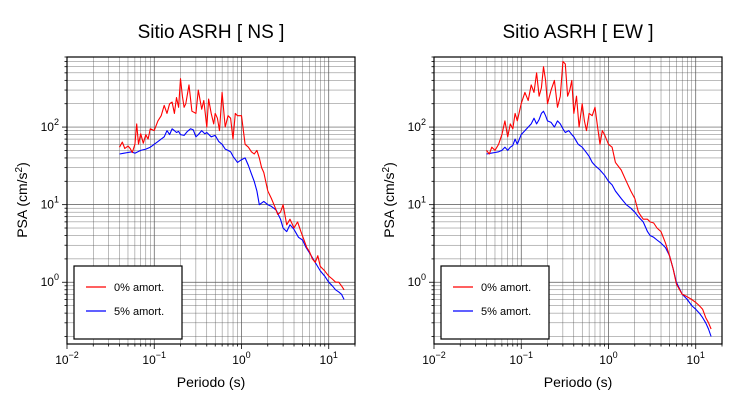 The image size is (730, 405). Describe the element at coordinates (211, 32) in the screenshot. I see `chart-title: Sitio ASRH [ NS ]` at that location.